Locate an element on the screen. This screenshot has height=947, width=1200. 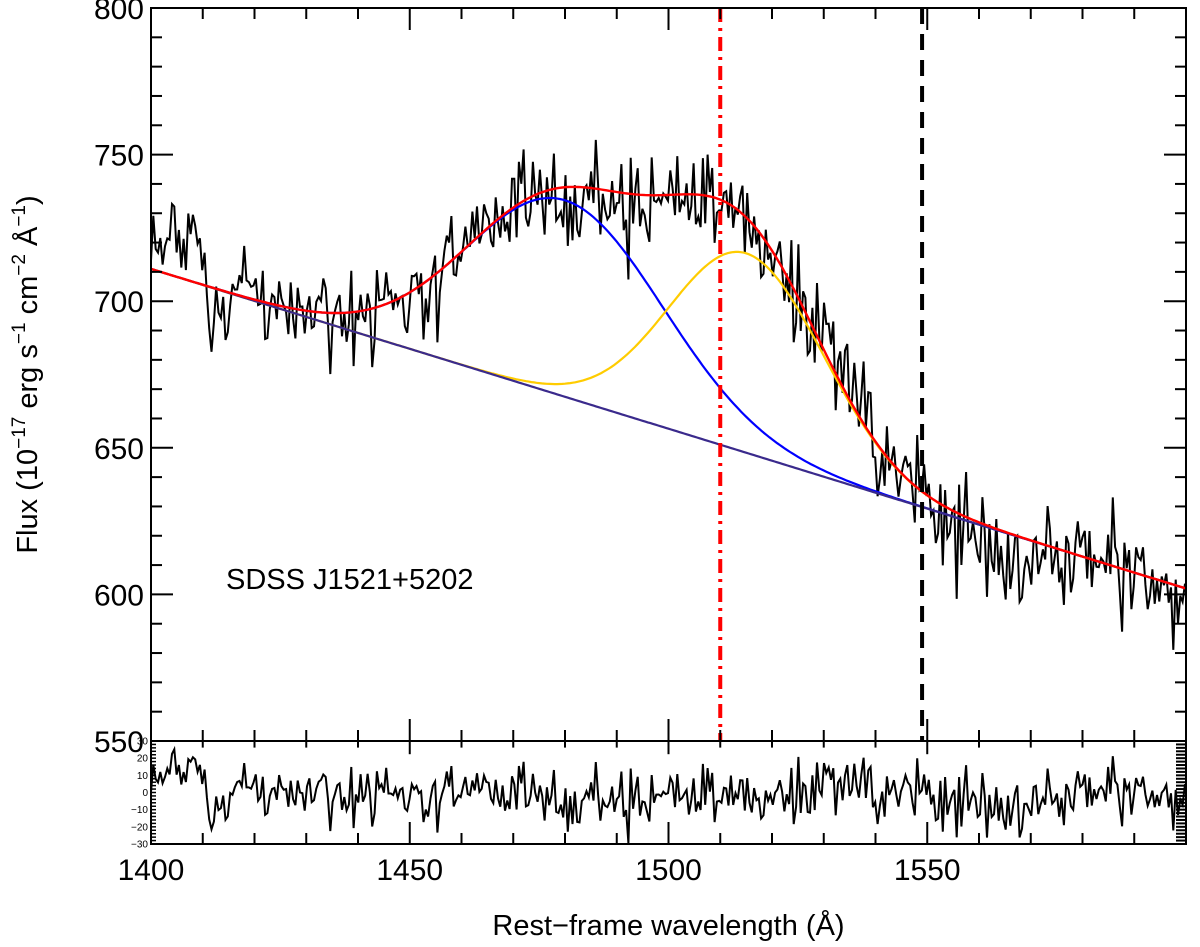
residual-y-tick-label: −30 is located at coordinates (139, 845).